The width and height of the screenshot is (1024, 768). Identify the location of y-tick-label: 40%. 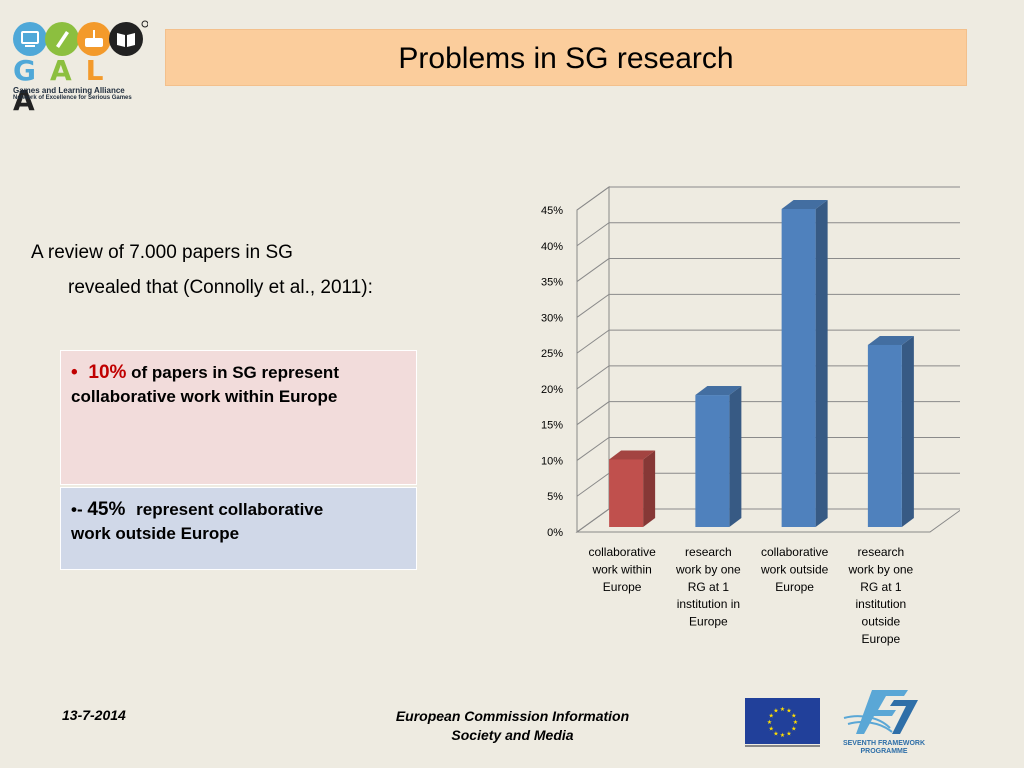
(552, 247).